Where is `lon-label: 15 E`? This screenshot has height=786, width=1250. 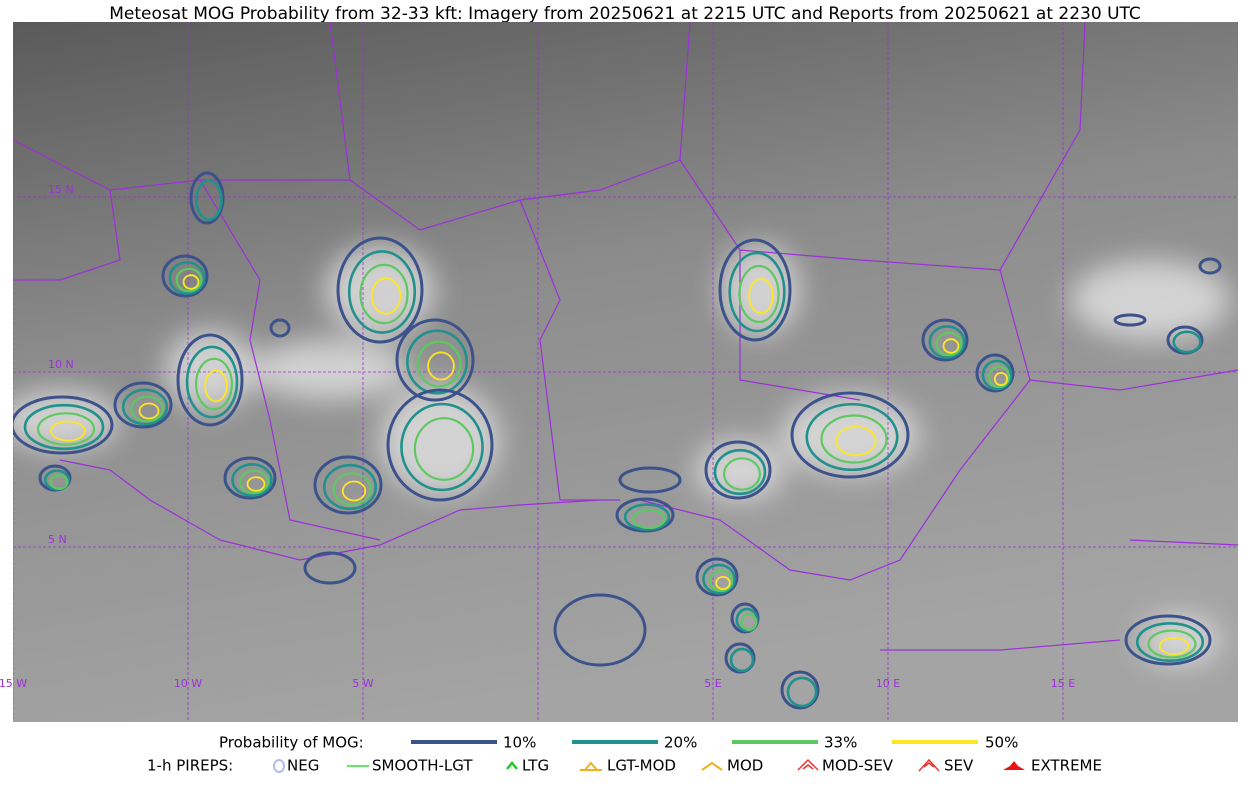
lon-label: 15 E is located at coordinates (1063, 683).